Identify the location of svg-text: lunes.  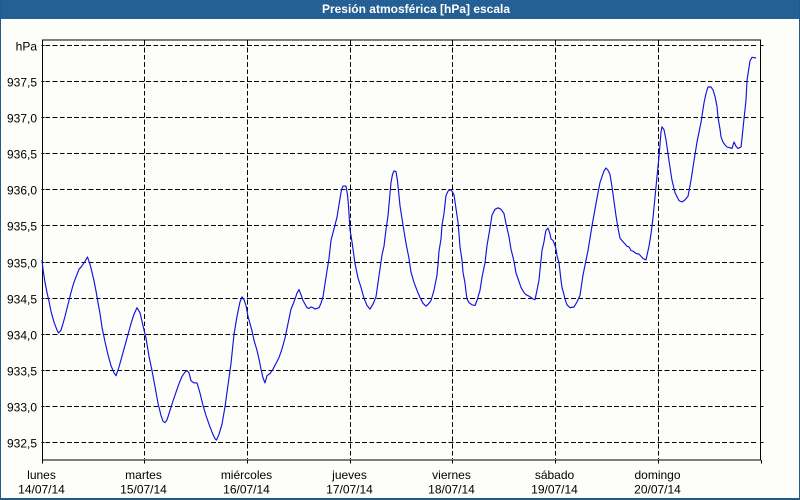
(41, 475).